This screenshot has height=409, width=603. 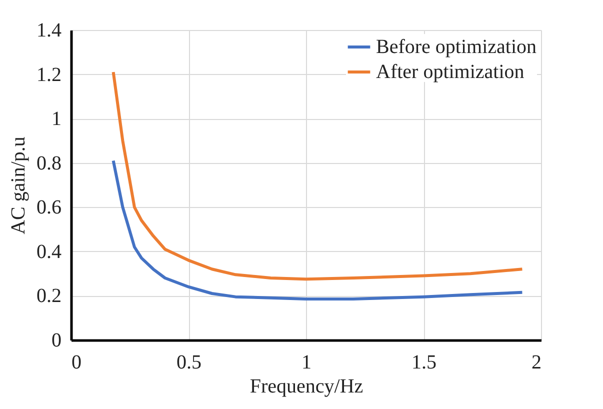 I want to click on y-tick-label: 1.2, so click(x=49, y=75).